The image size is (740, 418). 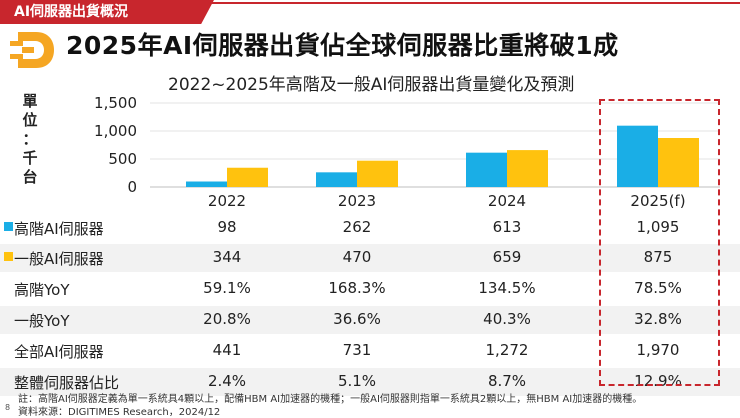 I want to click on bar-high-end-2022, so click(x=206, y=184).